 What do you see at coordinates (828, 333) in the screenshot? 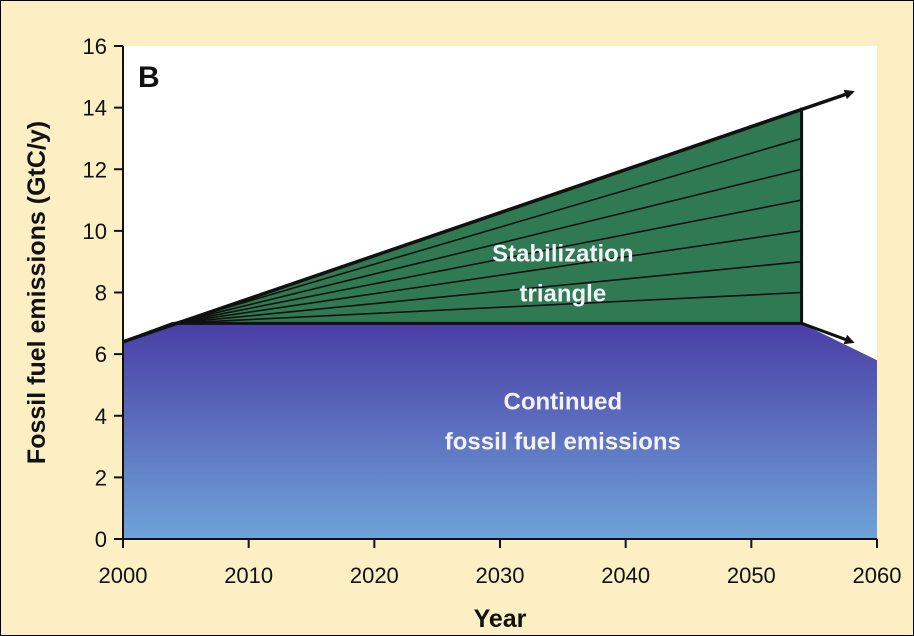
I see `decline-arrow` at bounding box center [828, 333].